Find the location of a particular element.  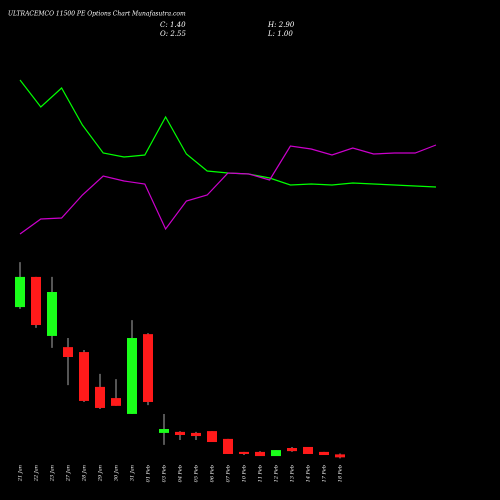

x-tick-label: 13 Feb is located at coordinates (293, 473).